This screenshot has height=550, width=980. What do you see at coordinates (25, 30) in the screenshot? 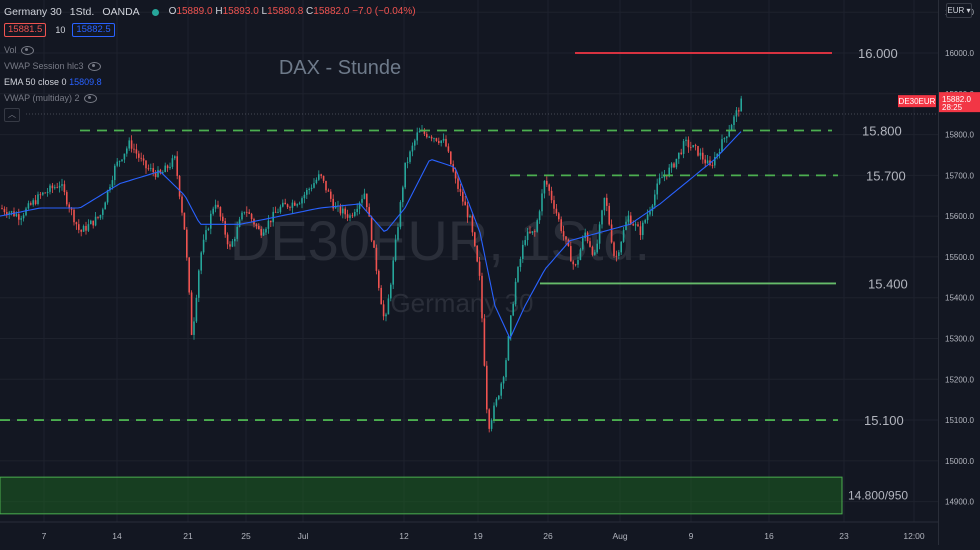
I see `sell-price: 15881.5` at bounding box center [25, 30].